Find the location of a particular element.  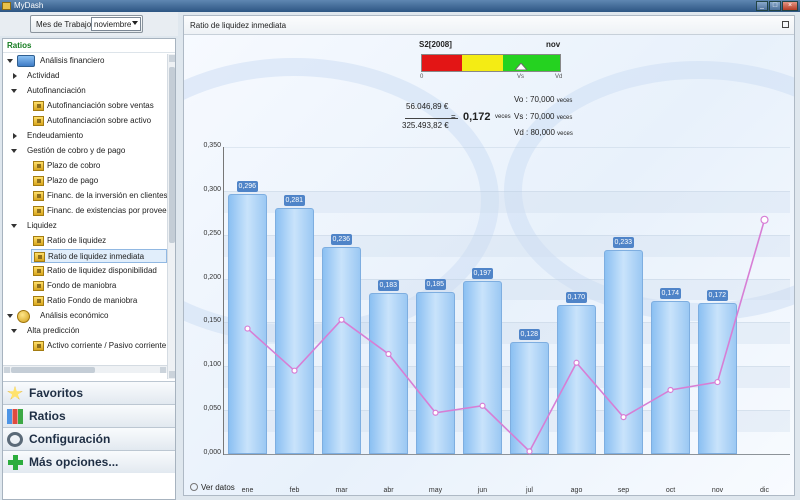

bar-mar is located at coordinates (341, 350).